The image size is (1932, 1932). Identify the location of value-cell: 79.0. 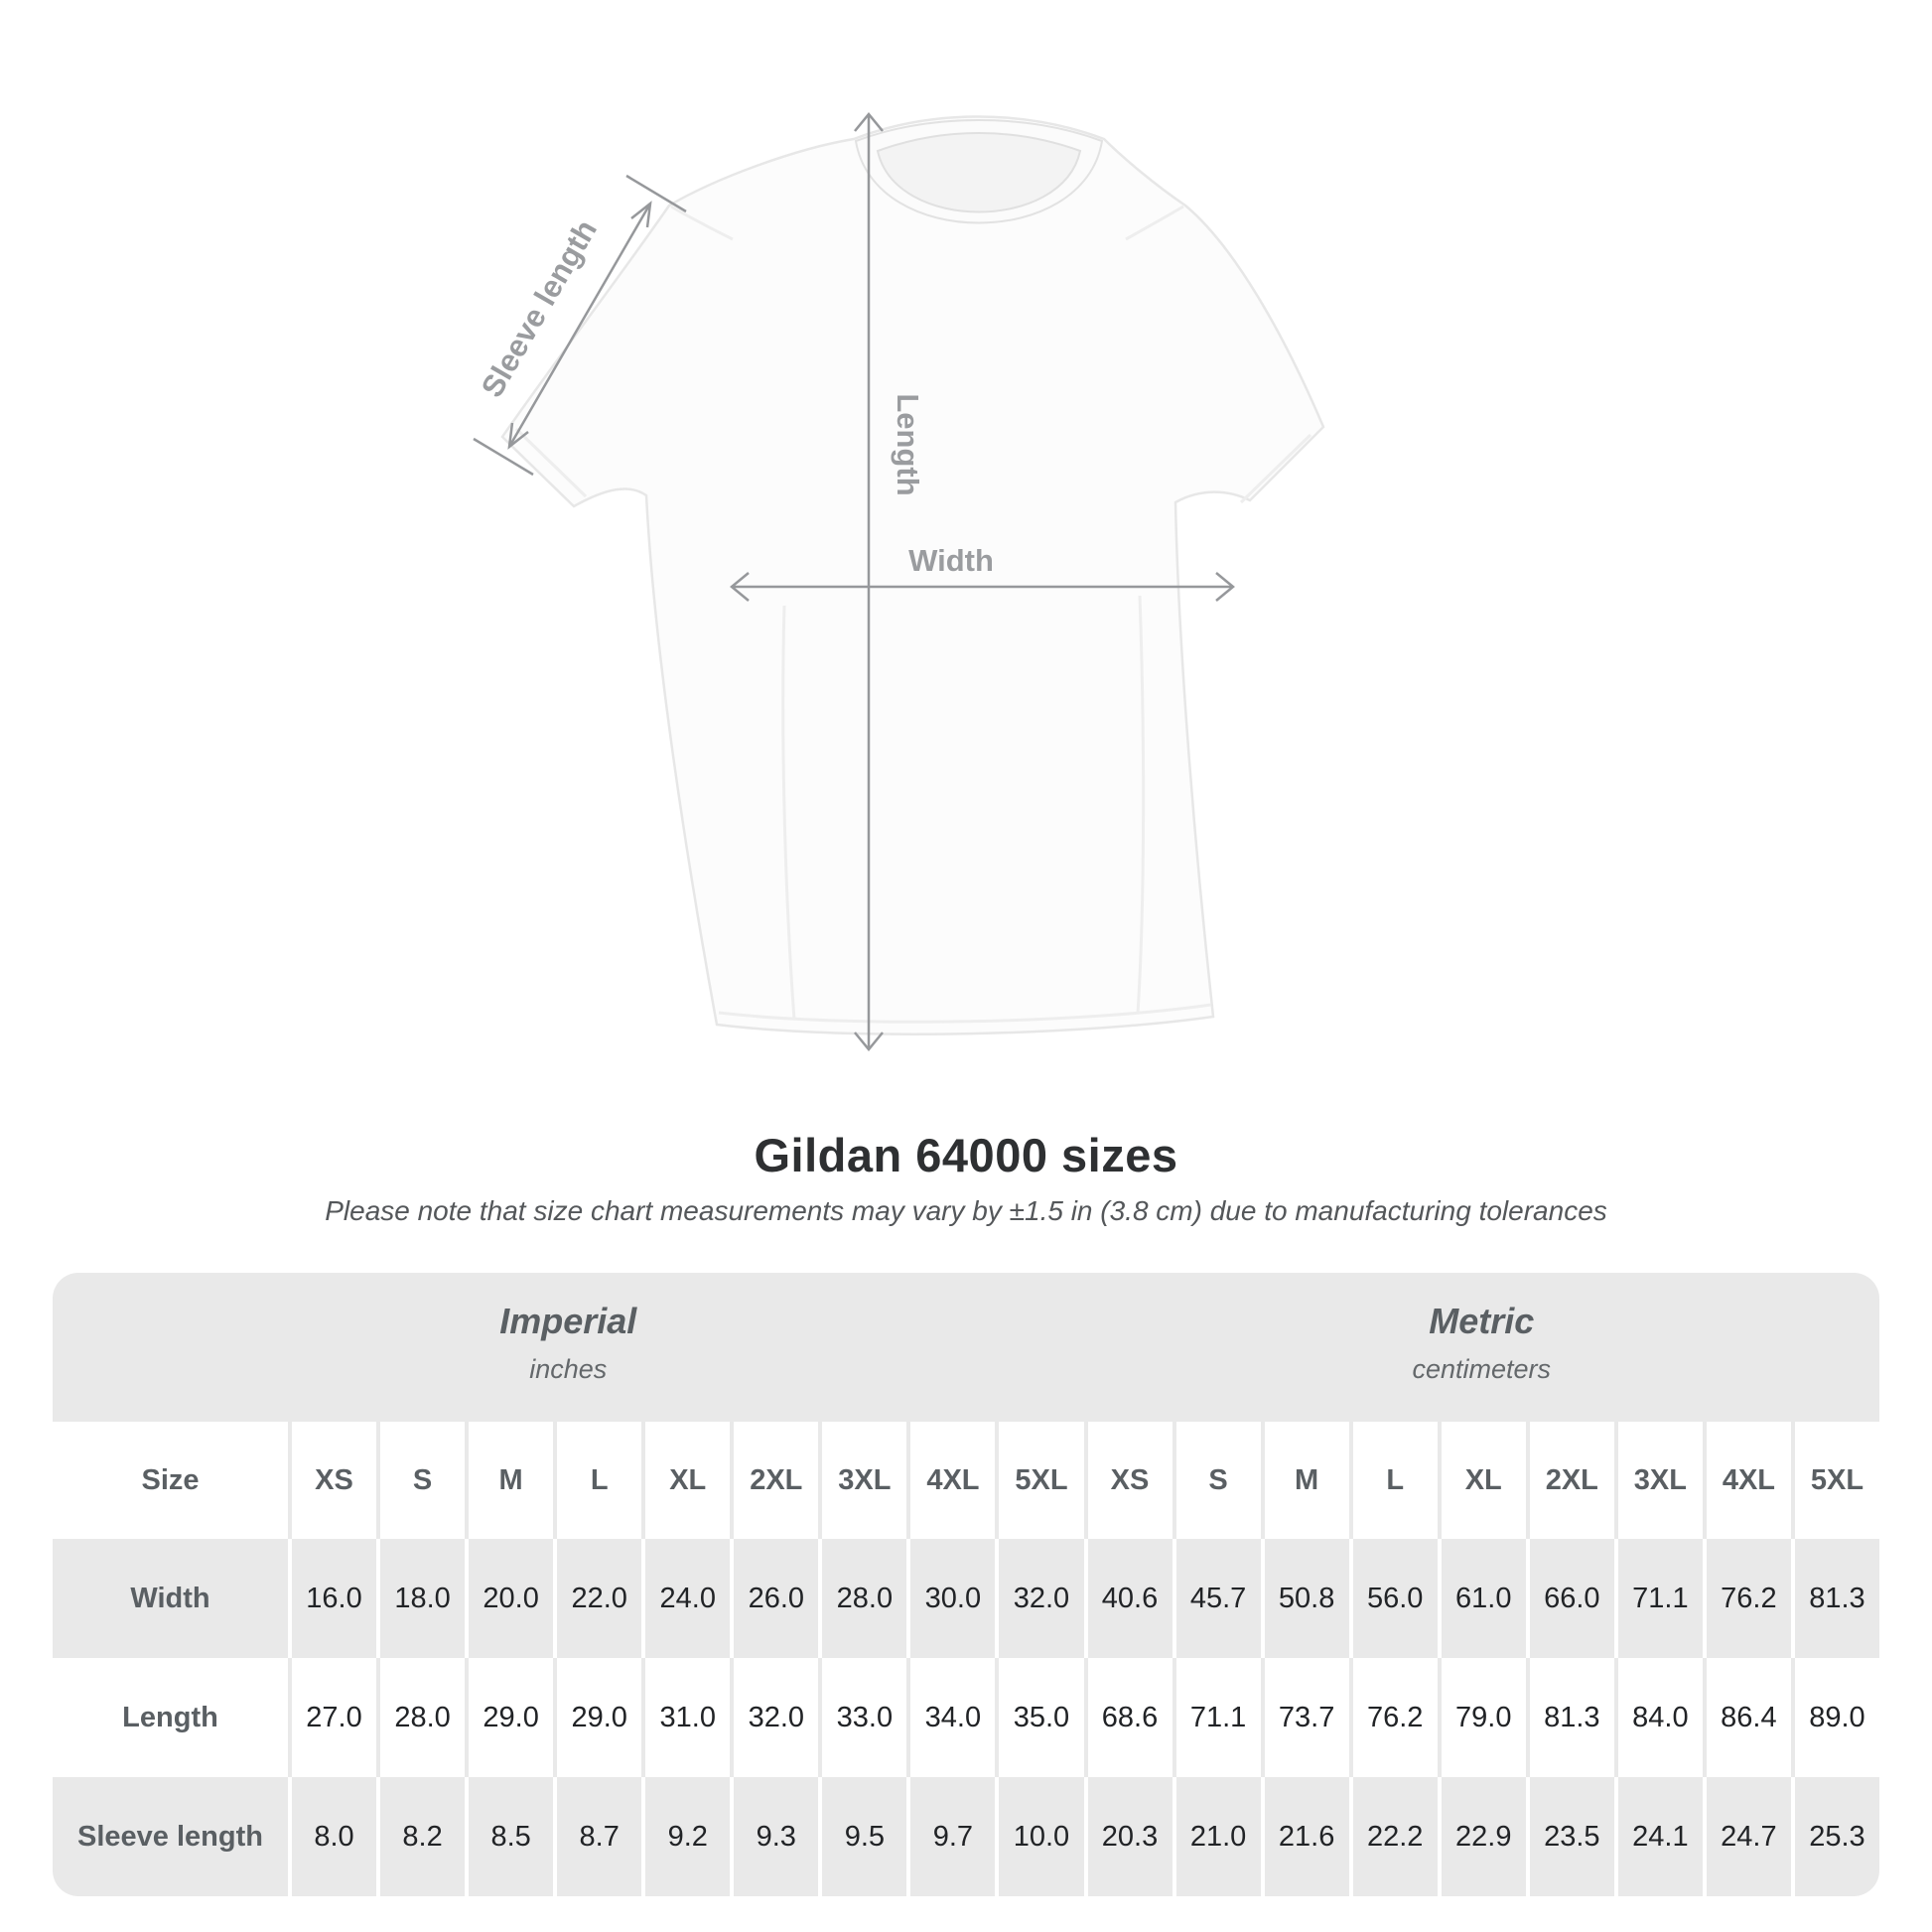
(1481, 1717).